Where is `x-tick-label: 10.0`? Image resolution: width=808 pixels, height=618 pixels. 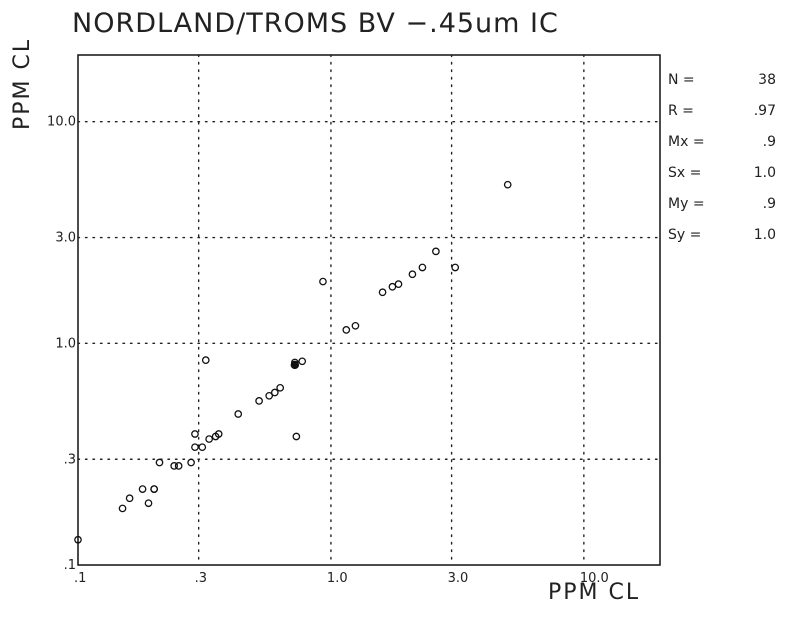
x-tick-label: 10.0 is located at coordinates (594, 578).